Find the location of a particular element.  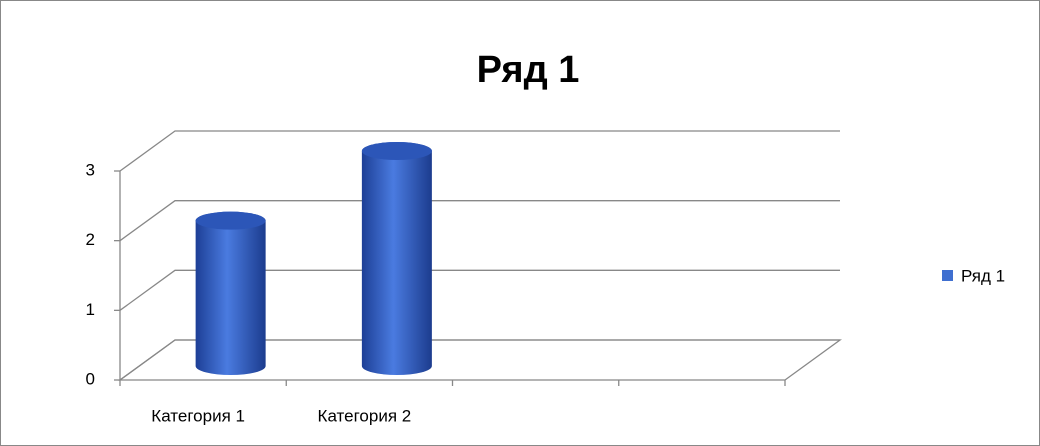

chart-title: Ряд 1 is located at coordinates (528, 70).